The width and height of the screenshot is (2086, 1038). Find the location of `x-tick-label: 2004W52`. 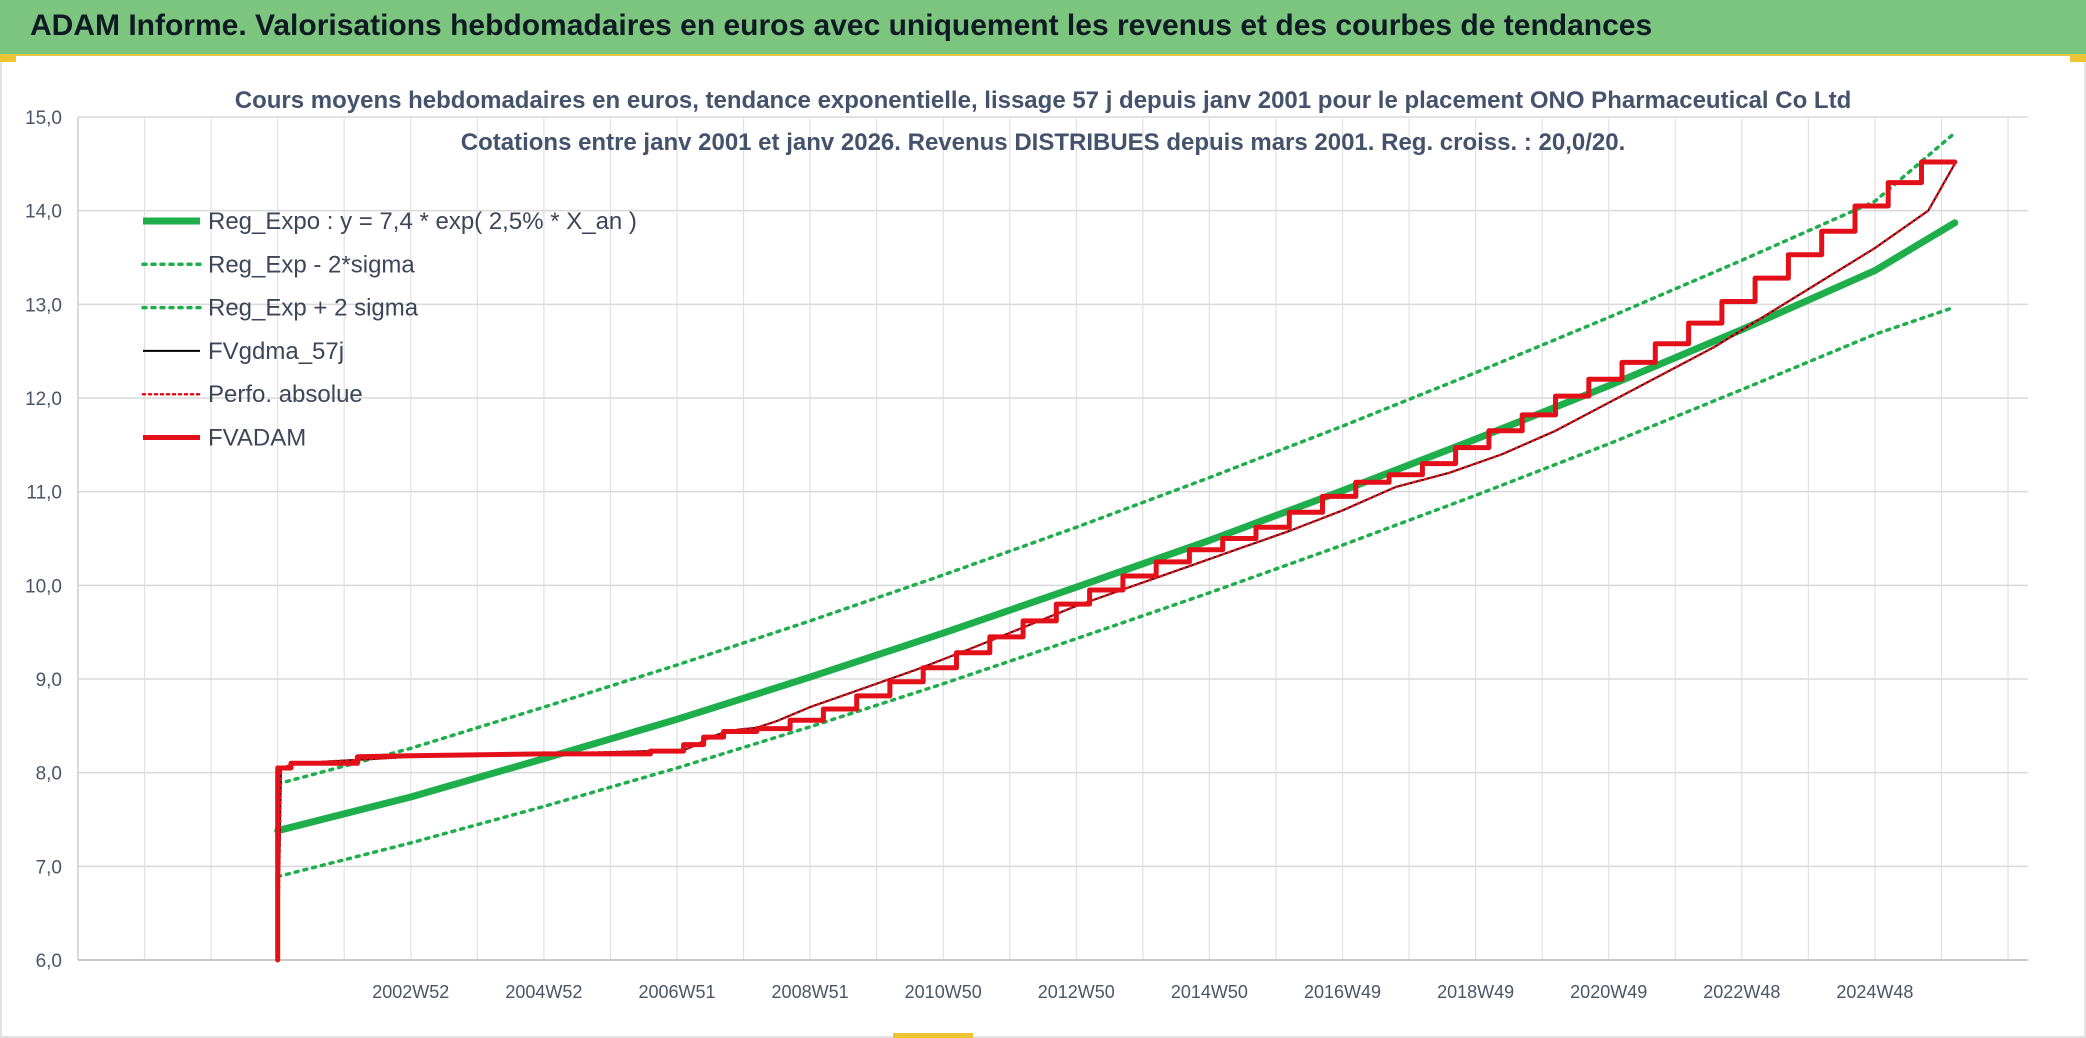

x-tick-label: 2004W52 is located at coordinates (543, 992).